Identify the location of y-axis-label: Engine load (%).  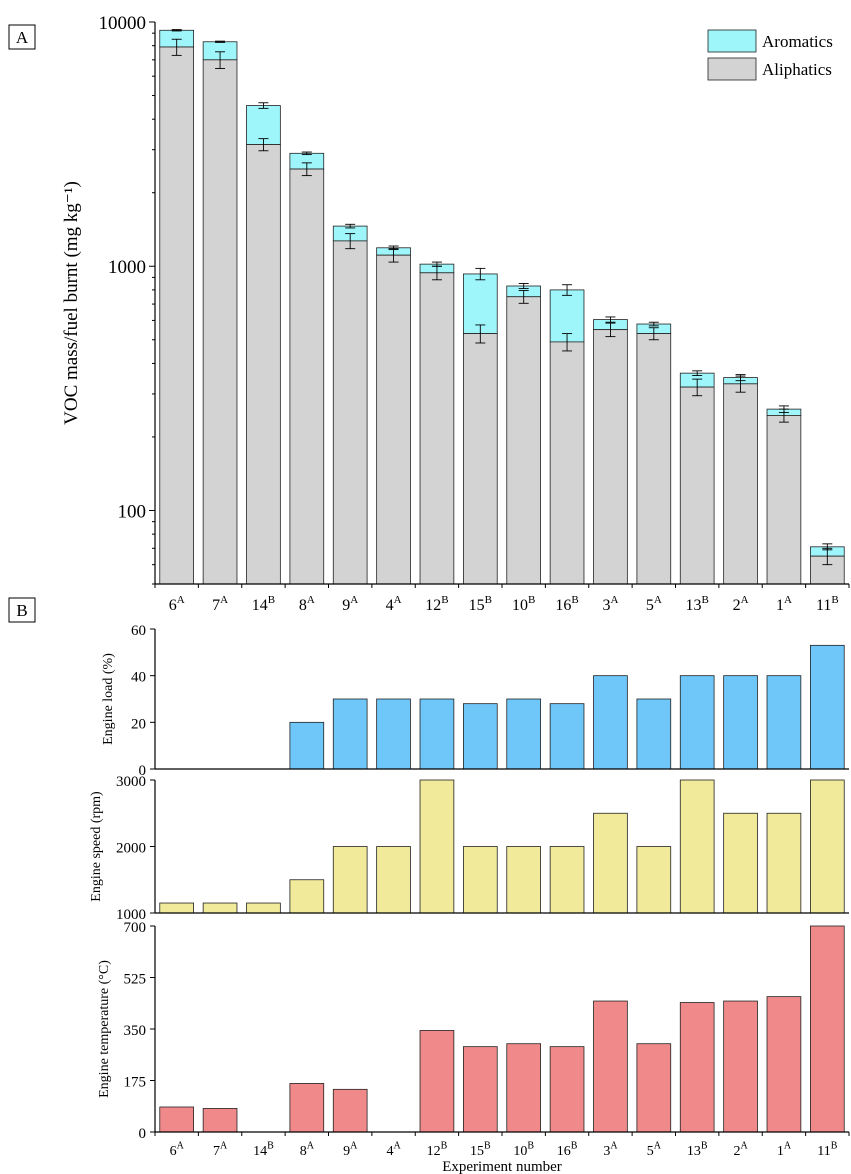
(108, 699).